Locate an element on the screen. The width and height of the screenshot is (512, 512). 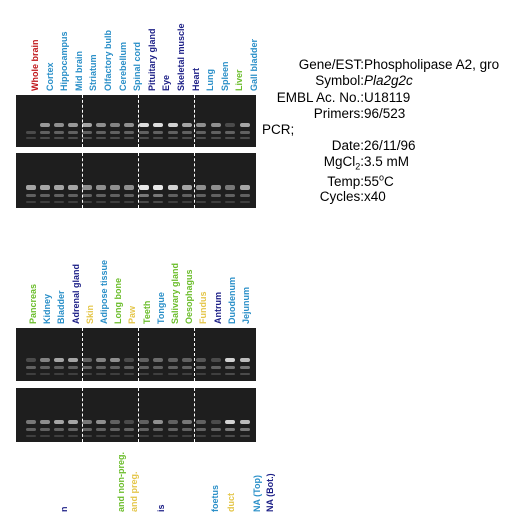
lane-label: Salivary gland is located at coordinates (175, 293).